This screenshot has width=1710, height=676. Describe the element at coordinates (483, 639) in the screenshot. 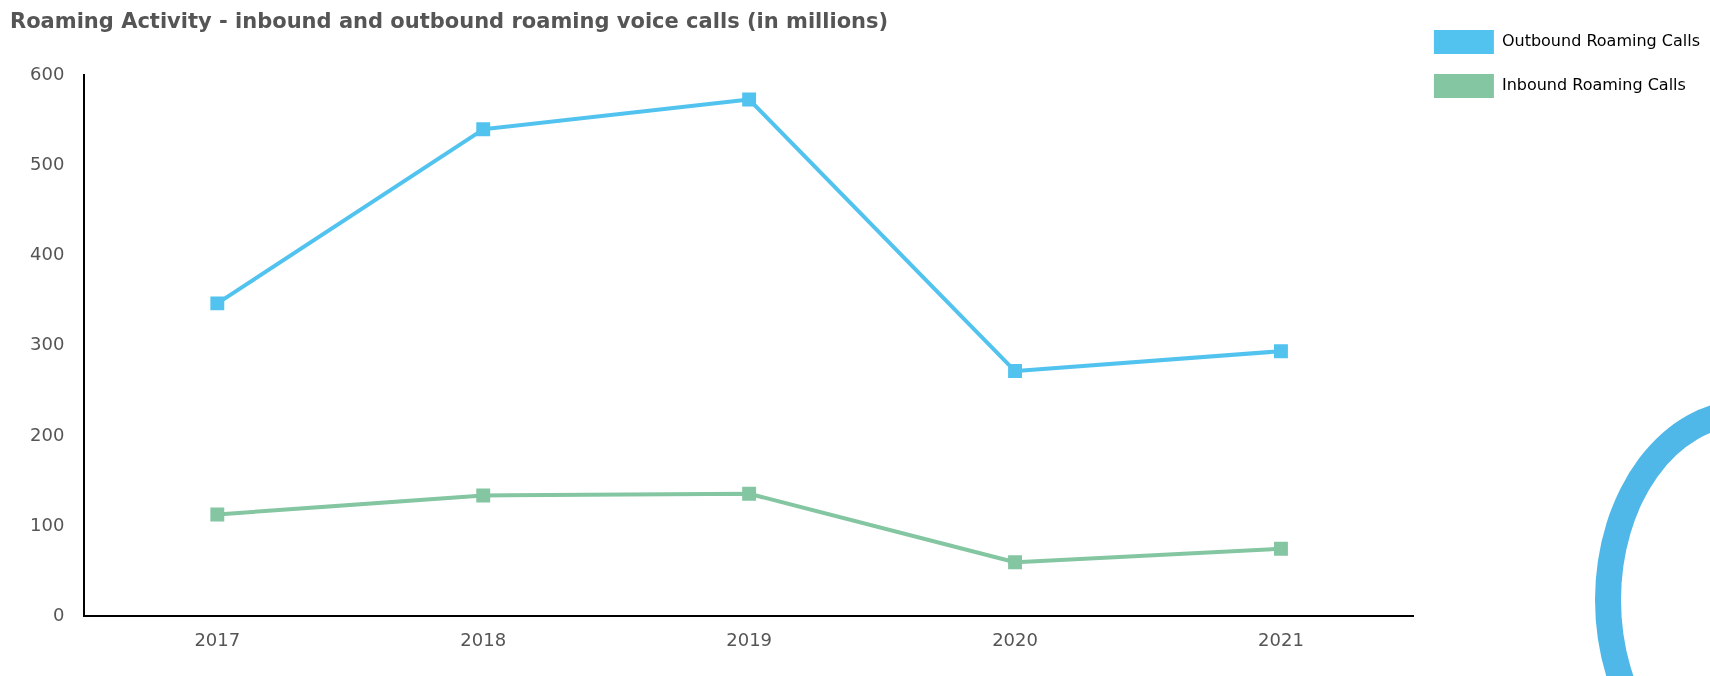

I see `x-tick-label: 2018` at that location.